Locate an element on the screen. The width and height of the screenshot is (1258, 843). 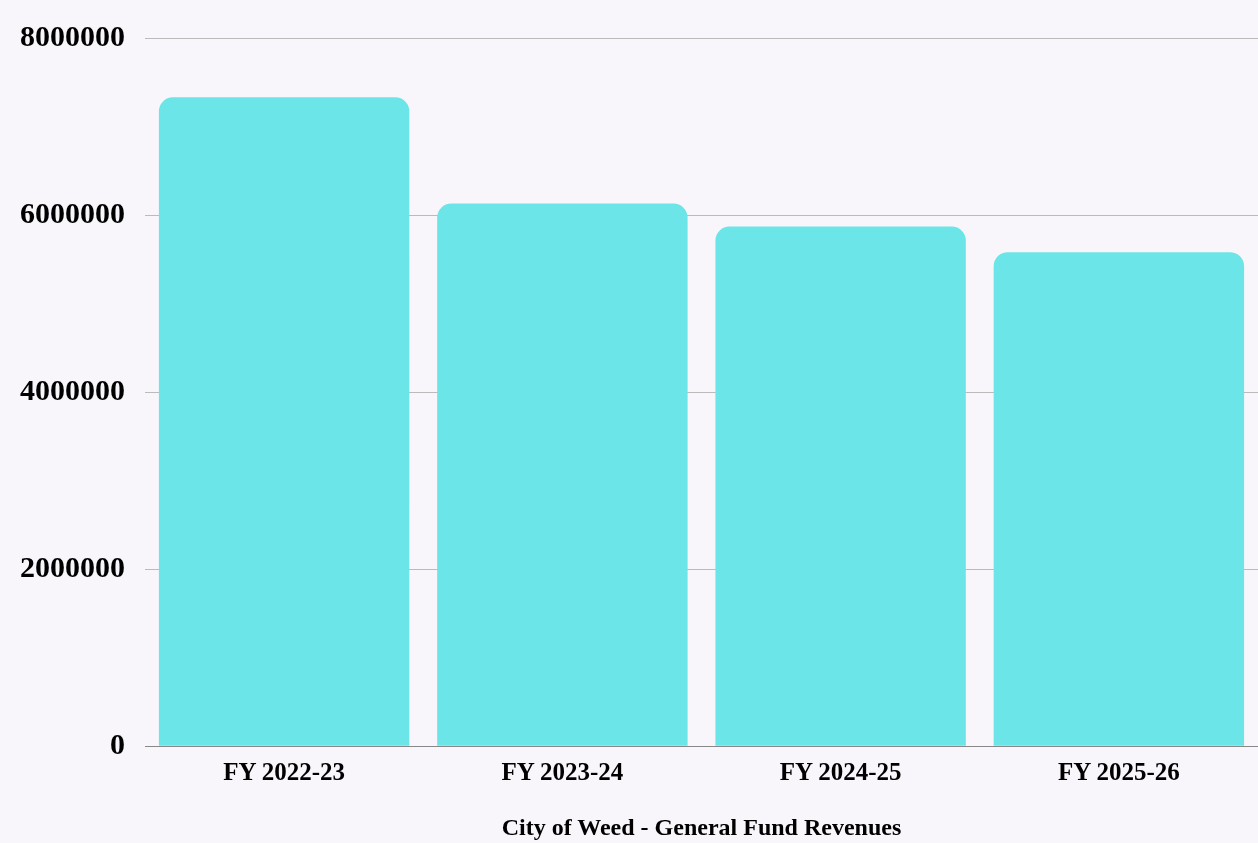
x-tick-label: FY 2023-24 is located at coordinates (562, 771).